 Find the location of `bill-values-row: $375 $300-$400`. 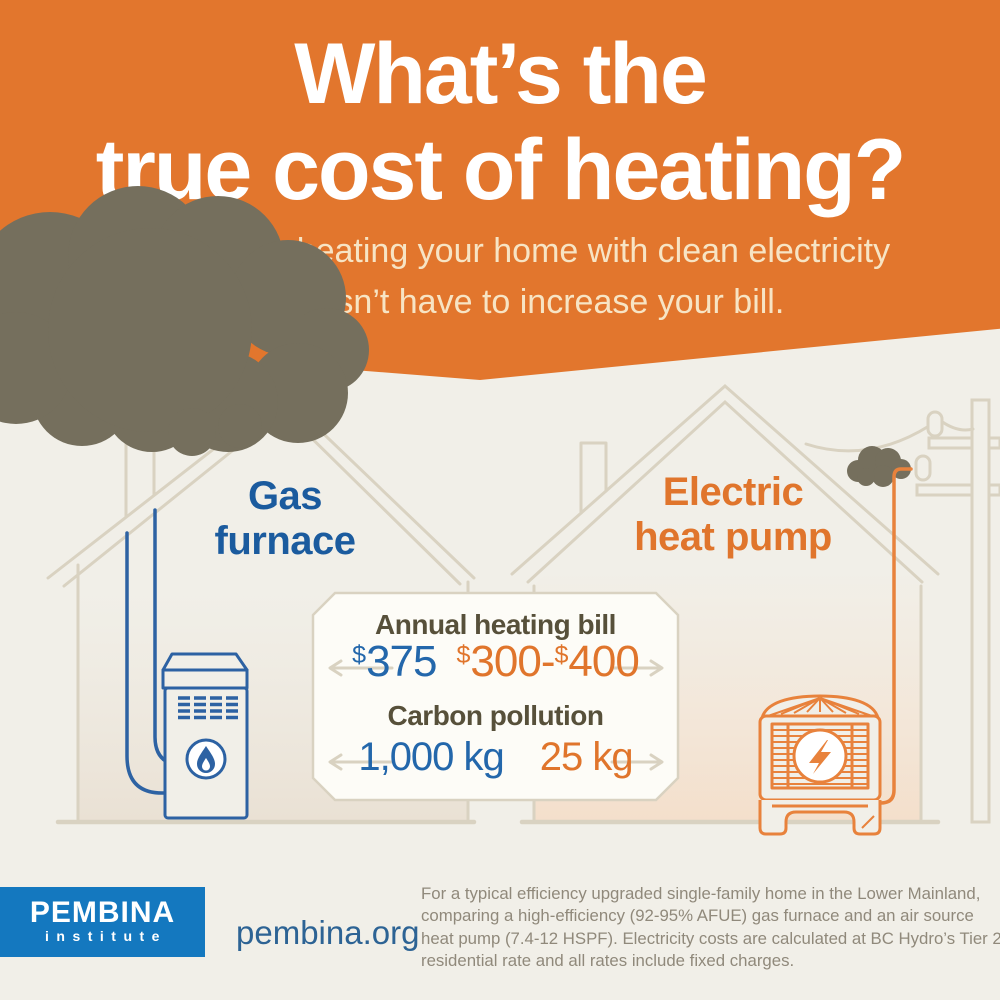

bill-values-row: $375 $300-$400 is located at coordinates (495, 662).